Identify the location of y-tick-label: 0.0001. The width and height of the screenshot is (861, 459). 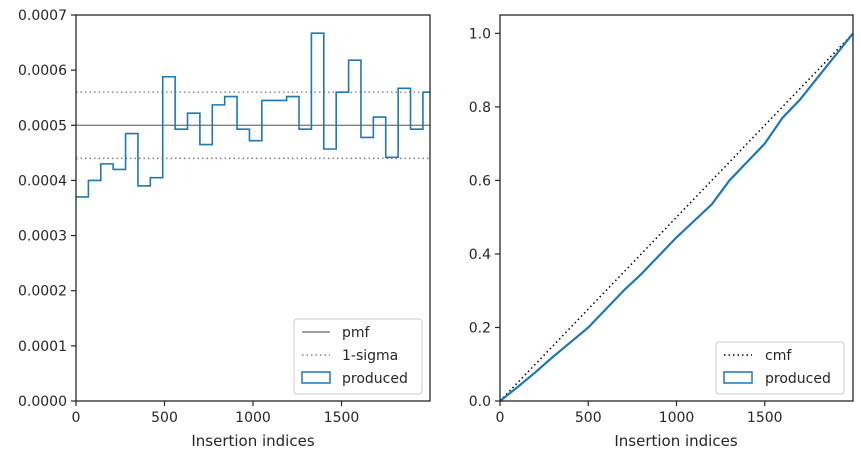
(42, 347).